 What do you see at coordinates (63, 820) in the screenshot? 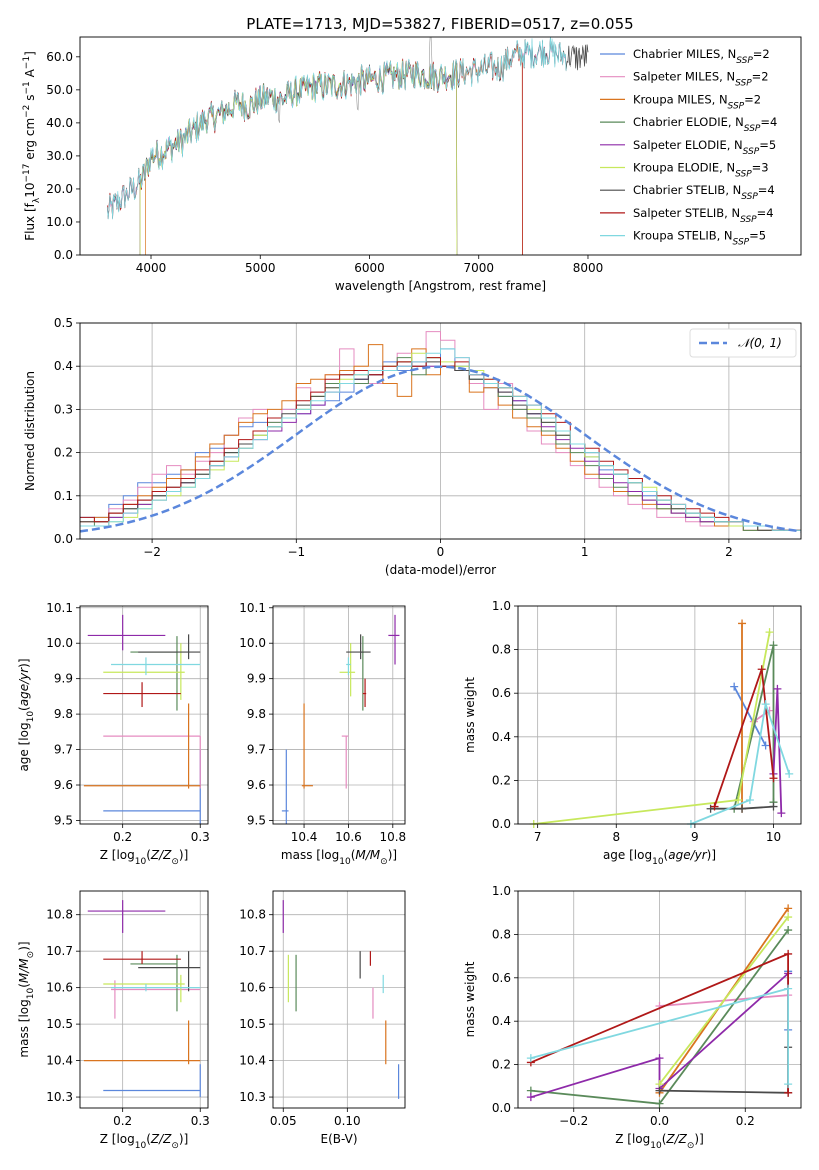
I see `y-tick-label: 9.5` at bounding box center [63, 820].